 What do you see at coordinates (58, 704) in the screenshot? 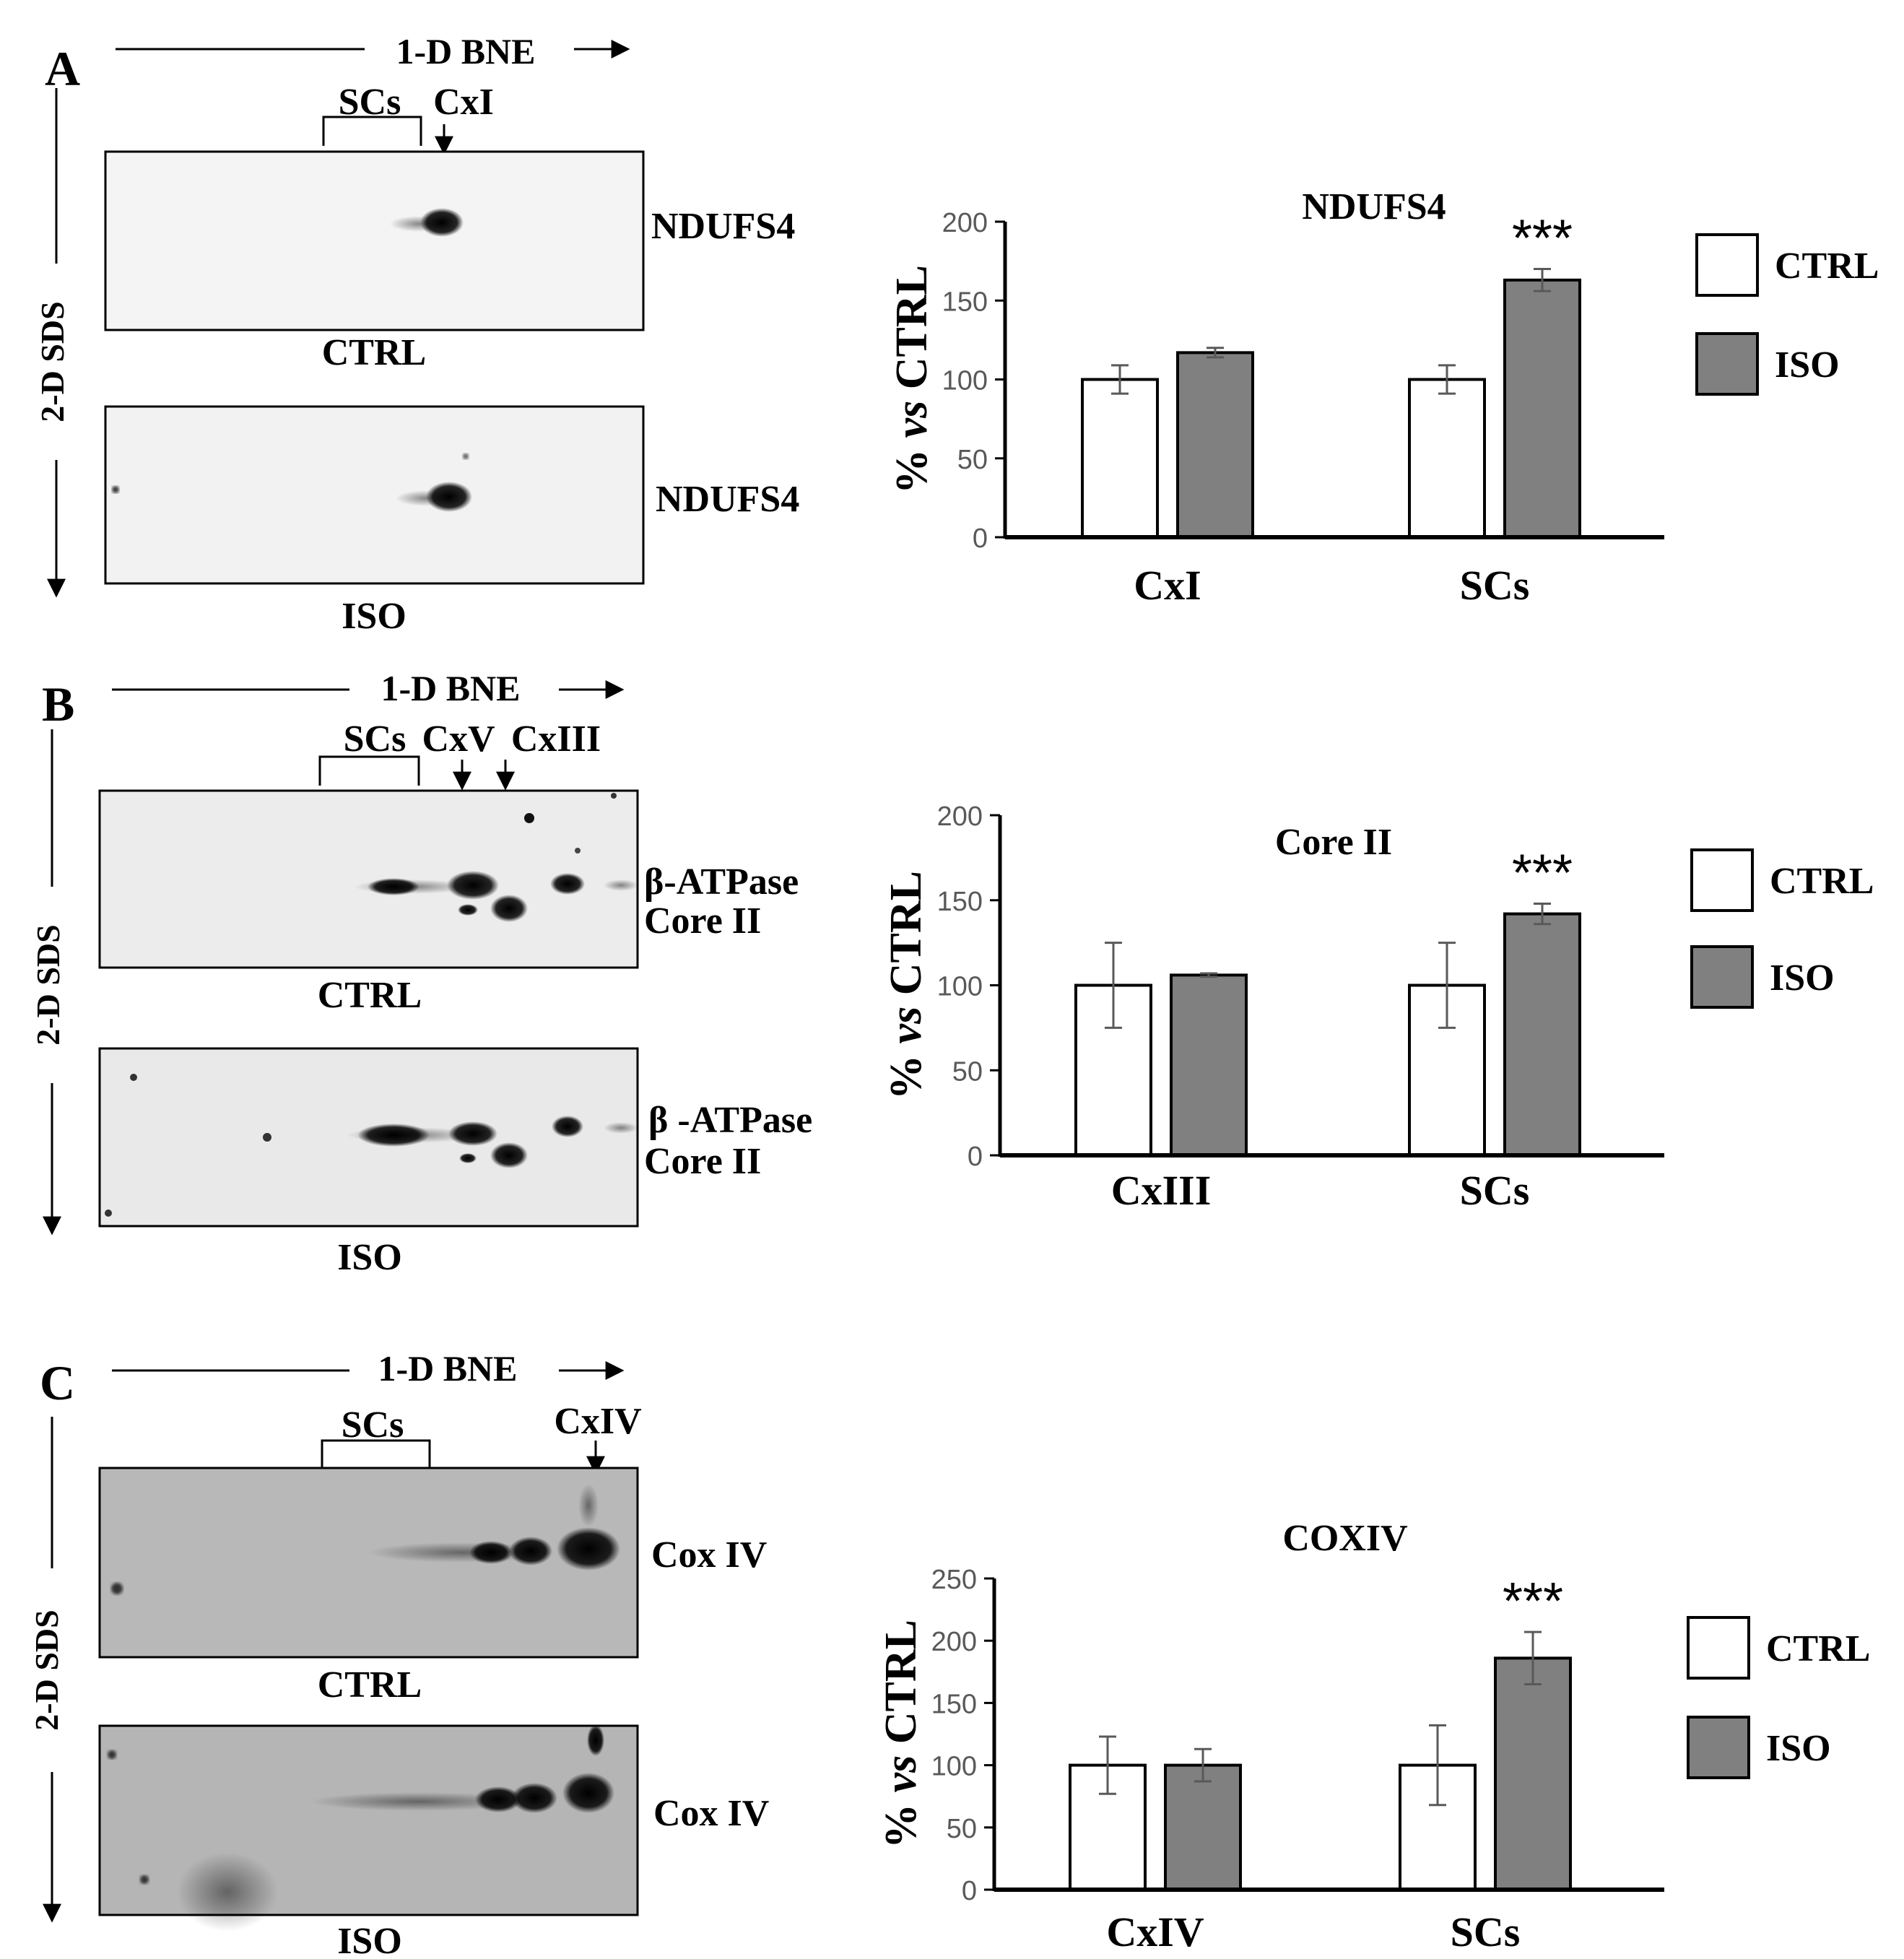
I see `panel-letter: B` at bounding box center [58, 704].